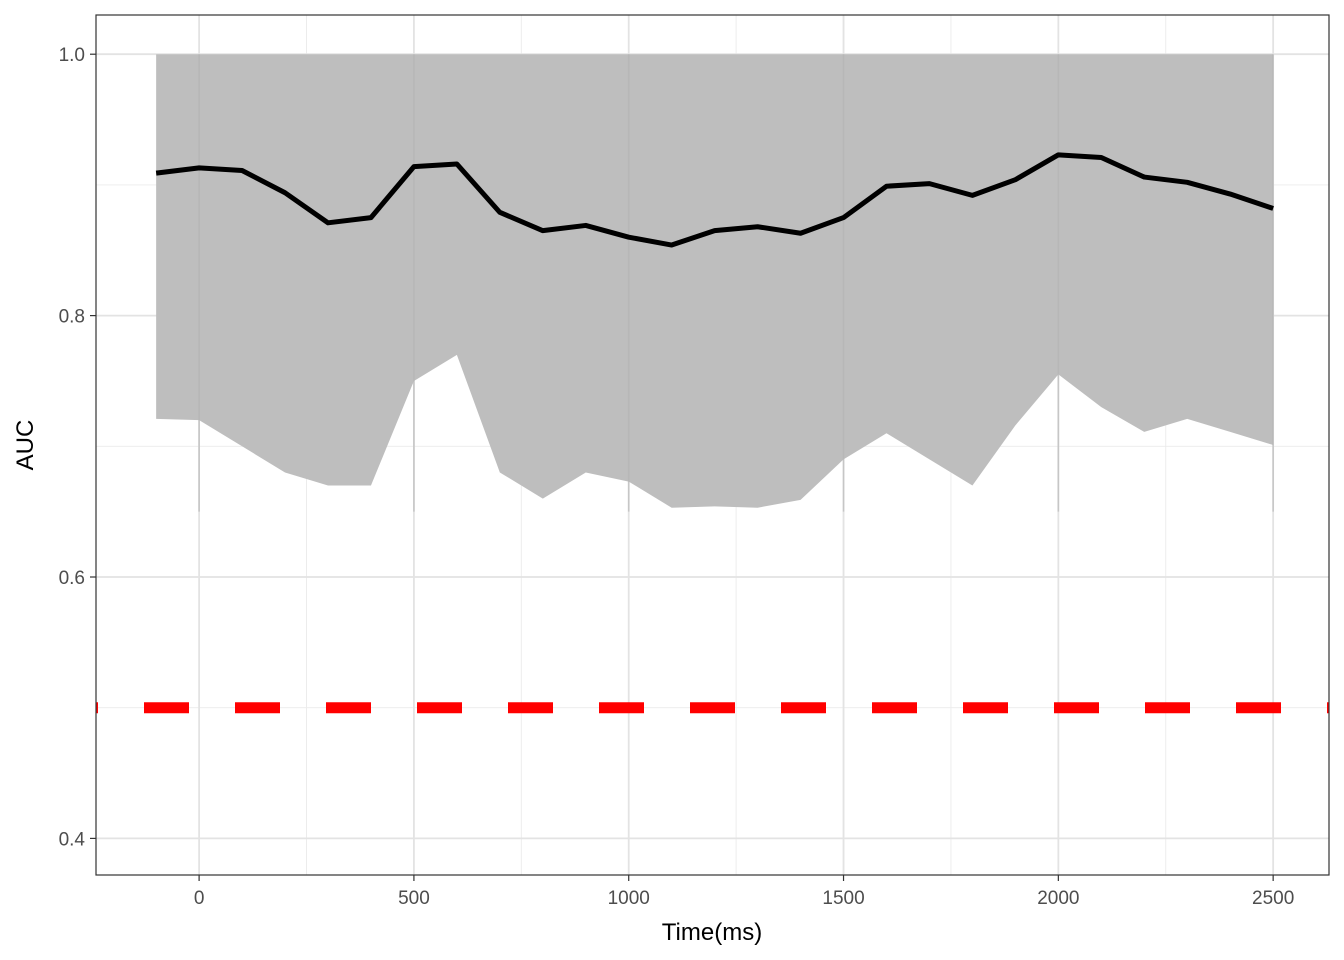  Describe the element at coordinates (72, 578) in the screenshot. I see `y-tick-label: 0.6` at that location.